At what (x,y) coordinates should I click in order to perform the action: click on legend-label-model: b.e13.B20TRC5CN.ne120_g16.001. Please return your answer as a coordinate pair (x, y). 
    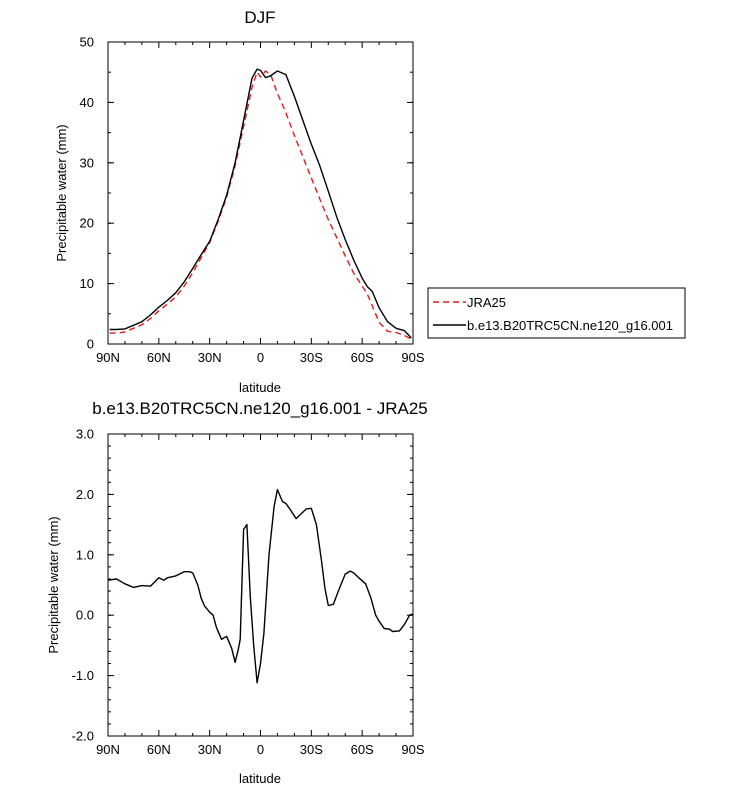
    Looking at the image, I should click on (570, 325).